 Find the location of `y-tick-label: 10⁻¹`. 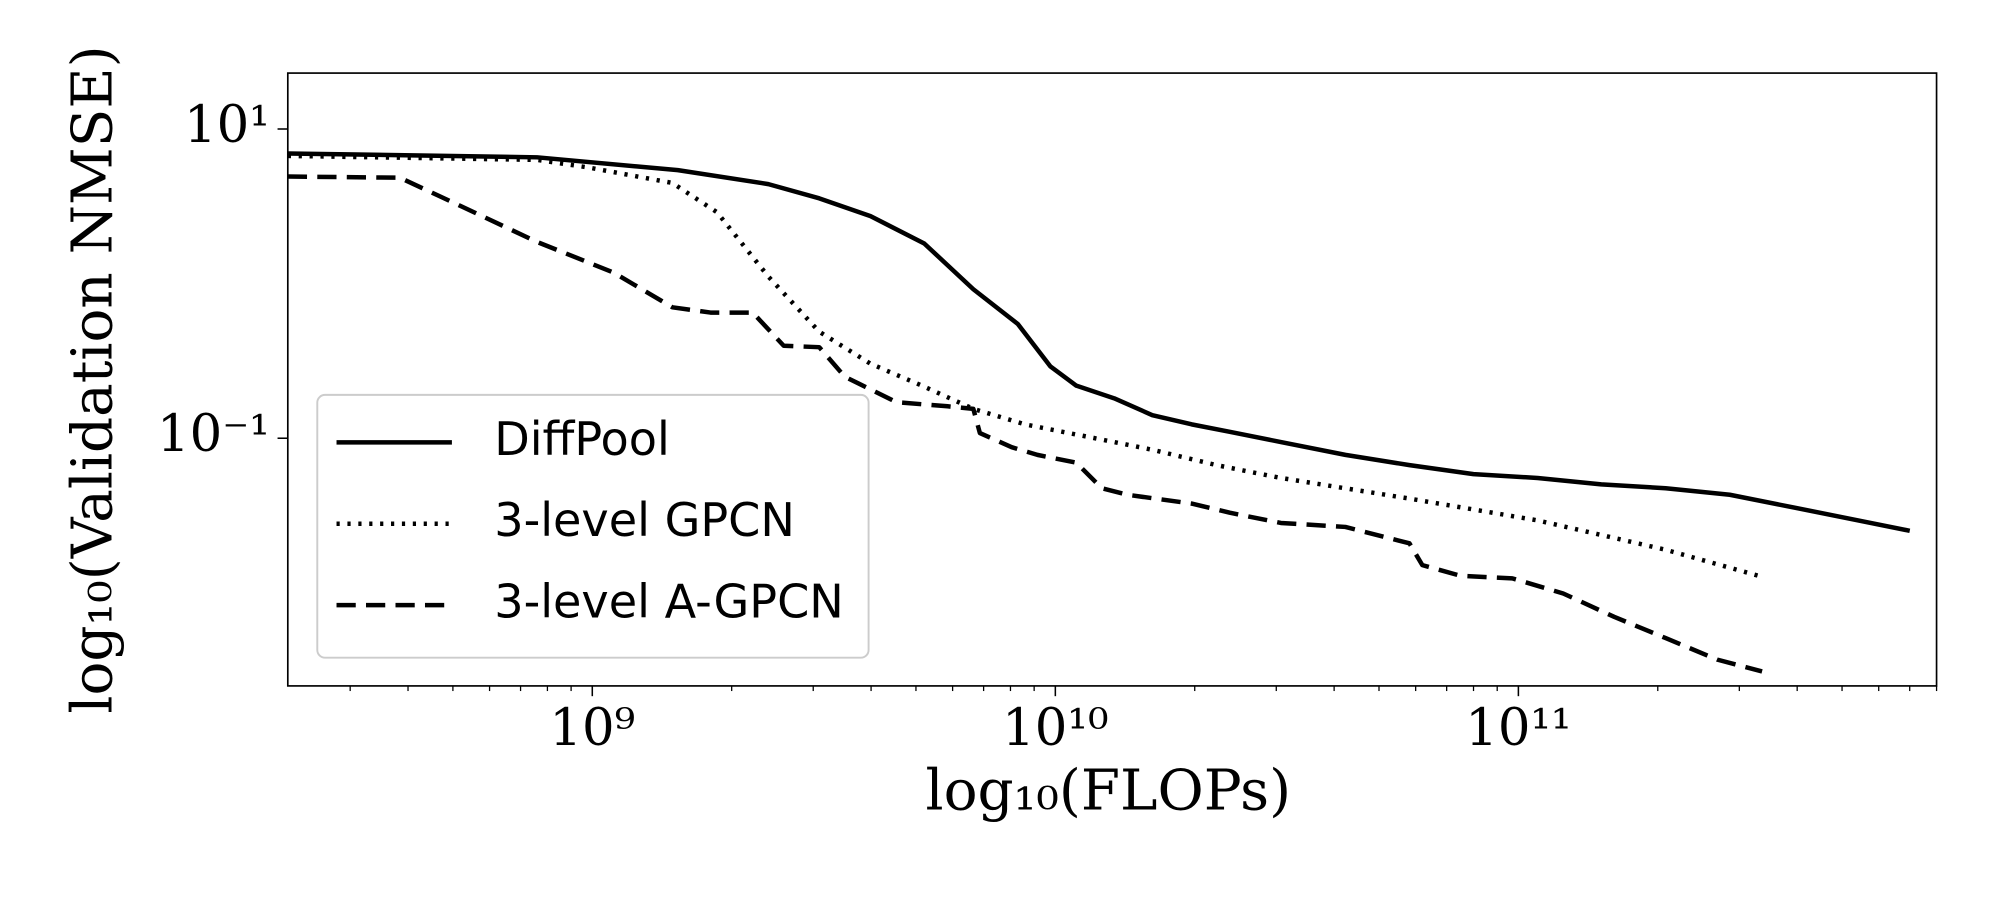

y-tick-label: 10⁻¹ is located at coordinates (213, 434).